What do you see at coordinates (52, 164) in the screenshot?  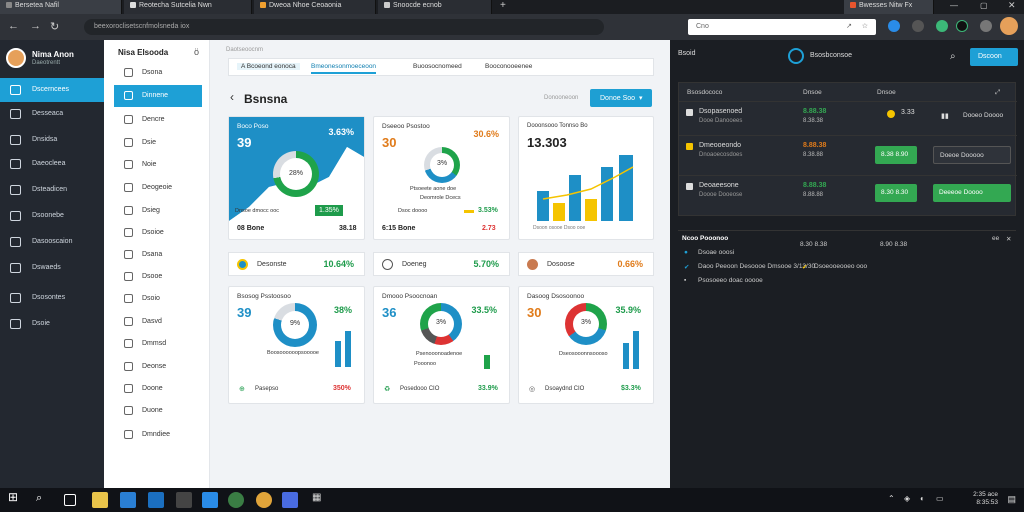 I see `sidebar-item: Daeocleea` at bounding box center [52, 164].